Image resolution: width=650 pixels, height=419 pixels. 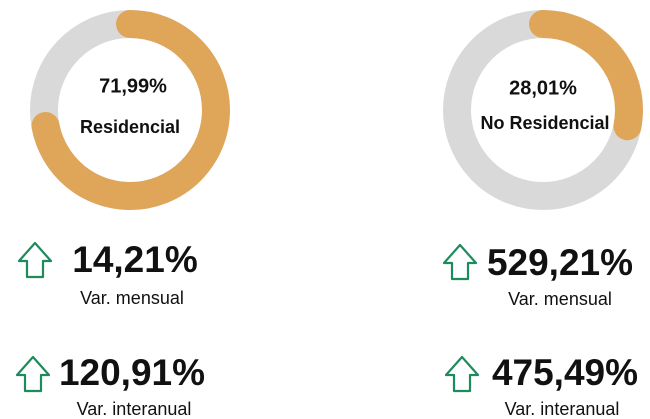 What do you see at coordinates (130, 127) in the screenshot?
I see `donut-category: Residencial` at bounding box center [130, 127].